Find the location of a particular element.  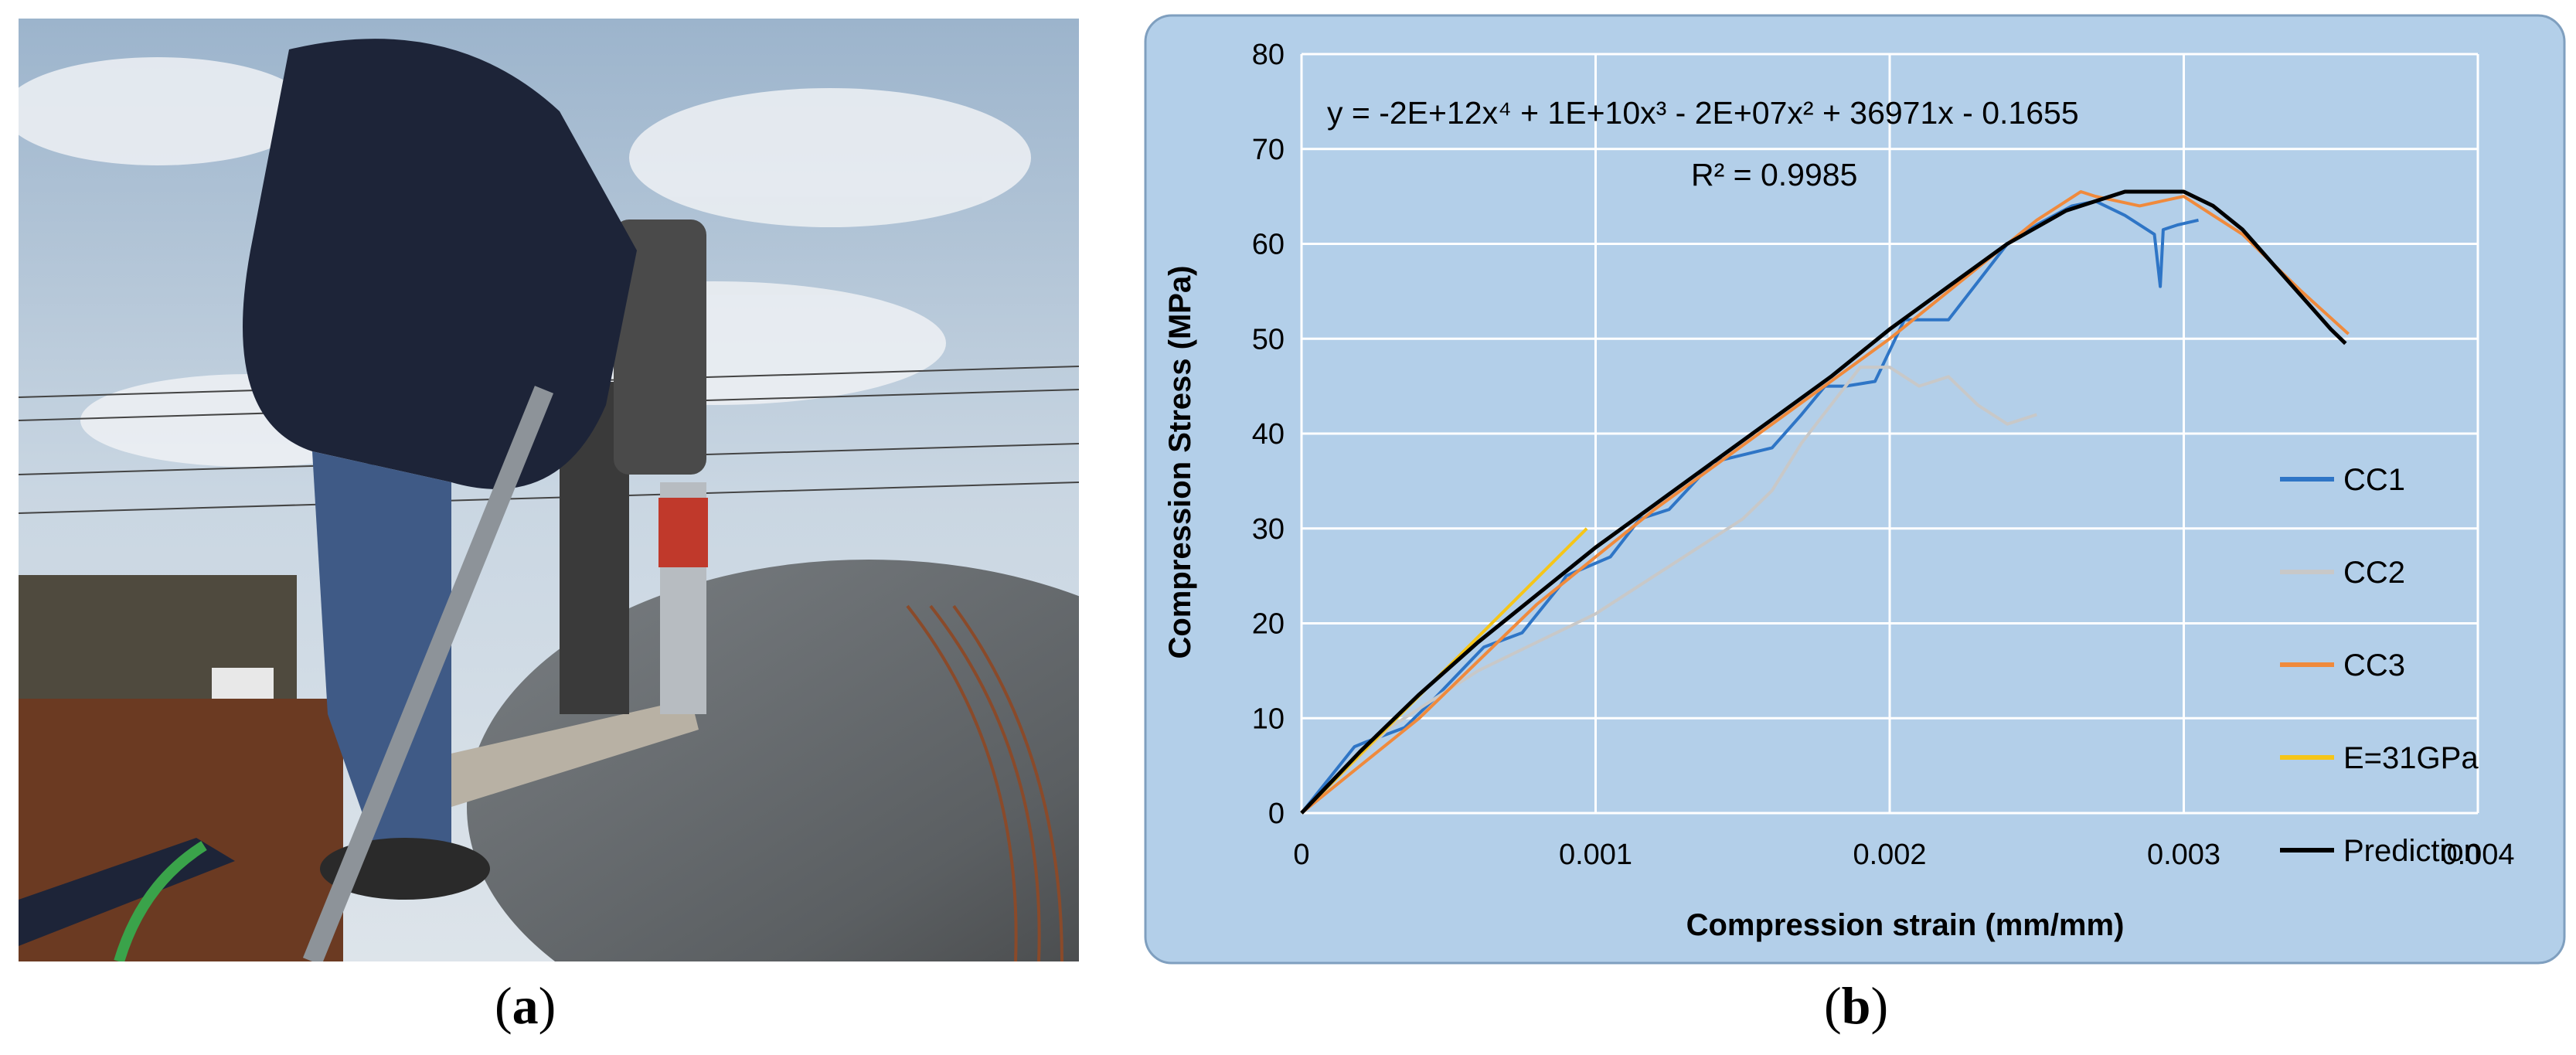

y-tick-label: 50 is located at coordinates (1268, 339).